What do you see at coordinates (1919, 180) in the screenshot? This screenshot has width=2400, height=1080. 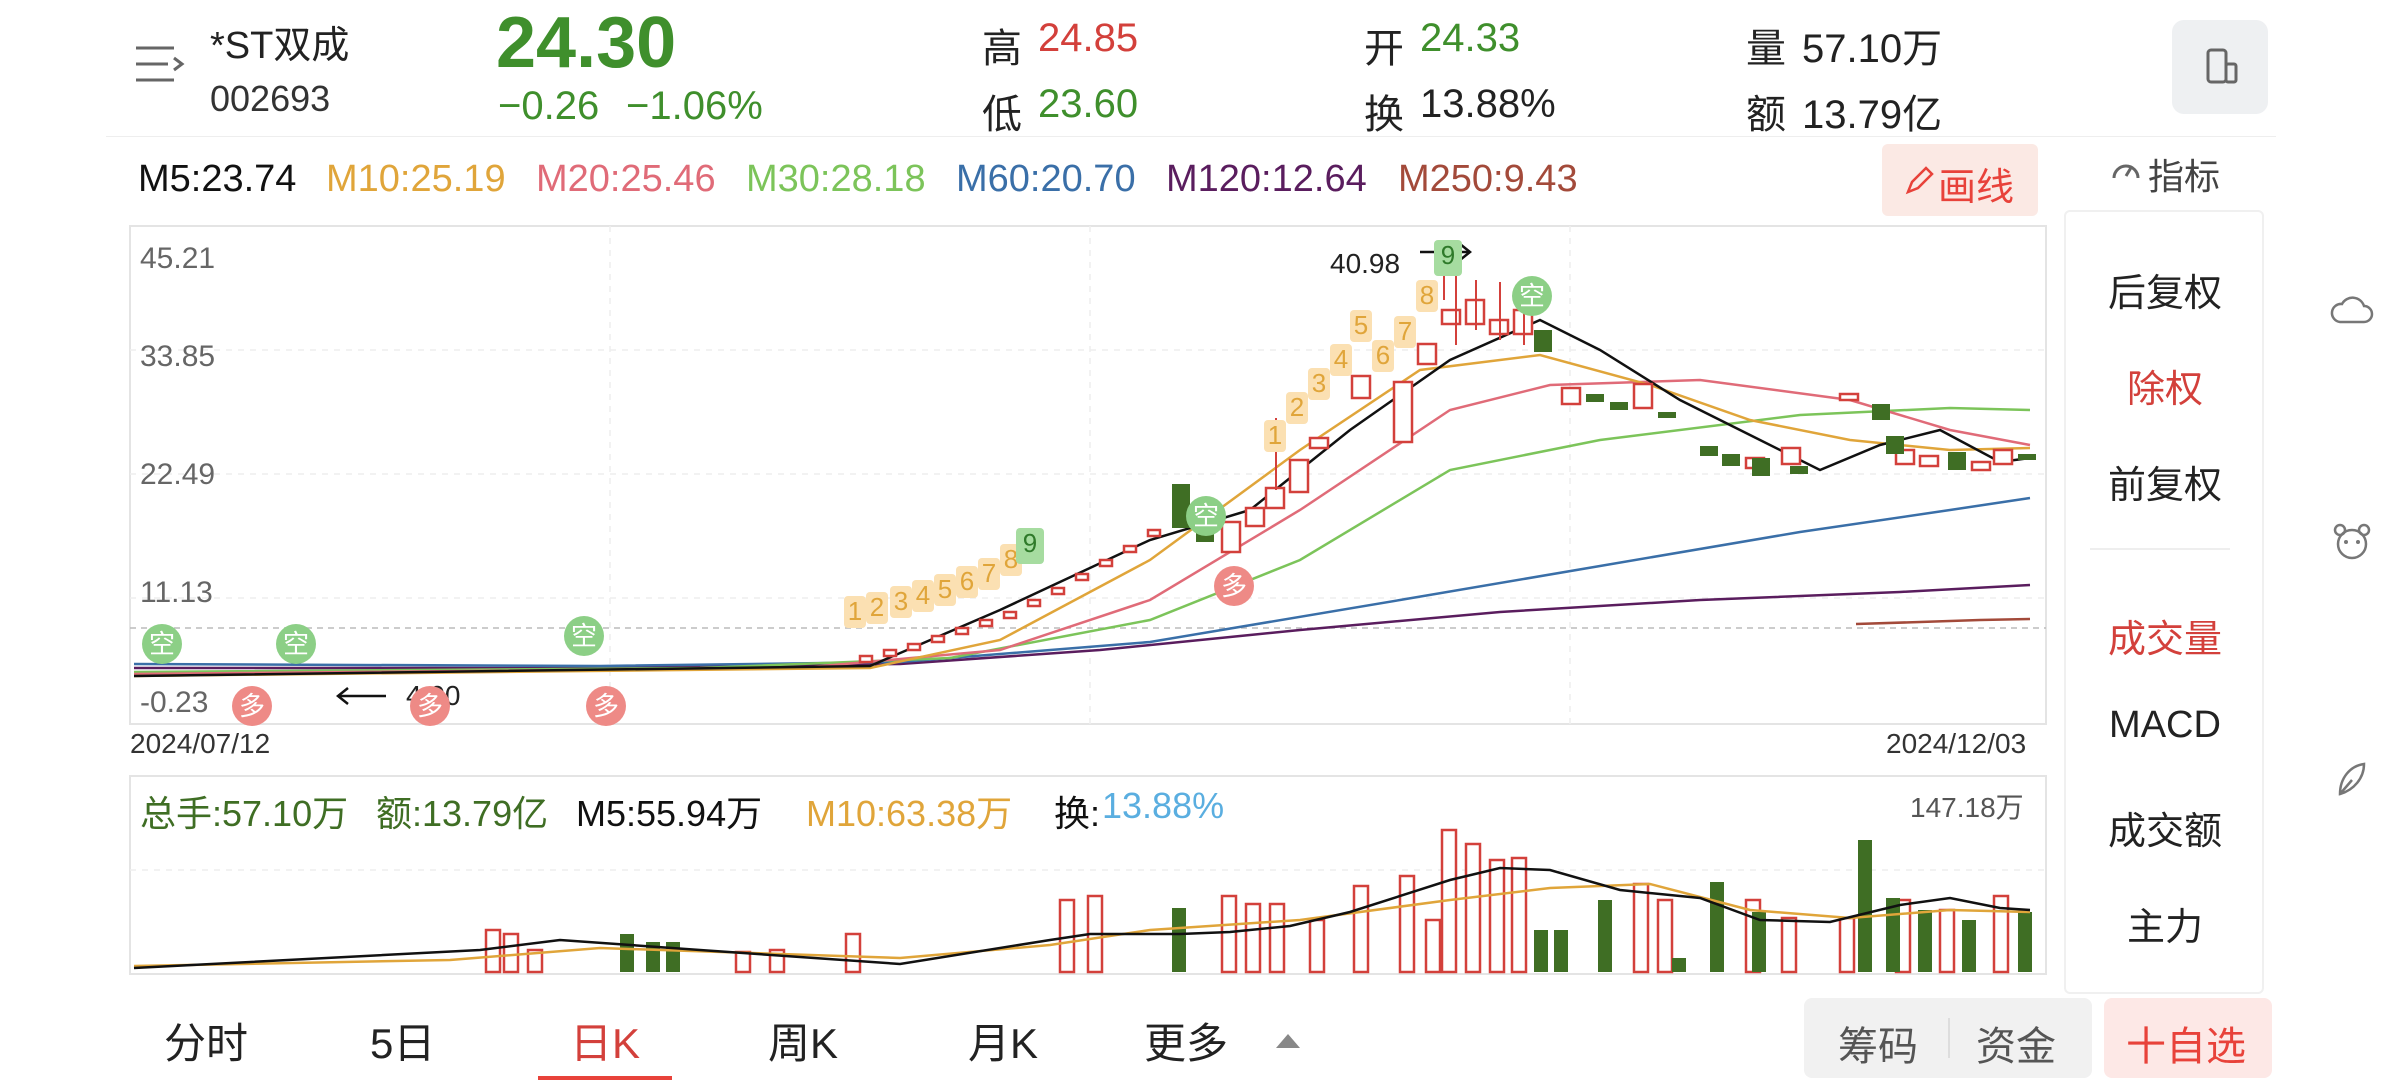 I see `pencil-icon` at bounding box center [1919, 180].